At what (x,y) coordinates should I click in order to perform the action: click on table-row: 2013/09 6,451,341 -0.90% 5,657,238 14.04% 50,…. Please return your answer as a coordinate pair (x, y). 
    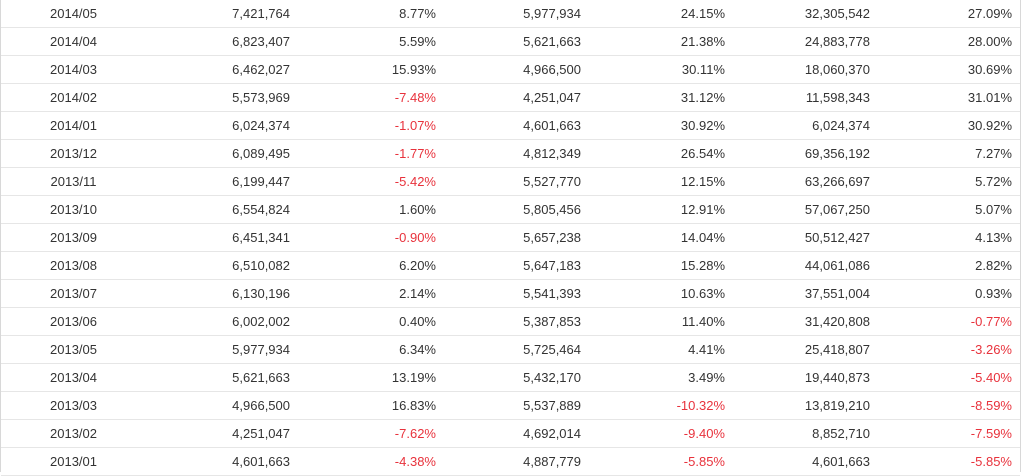
    Looking at the image, I should click on (510, 238).